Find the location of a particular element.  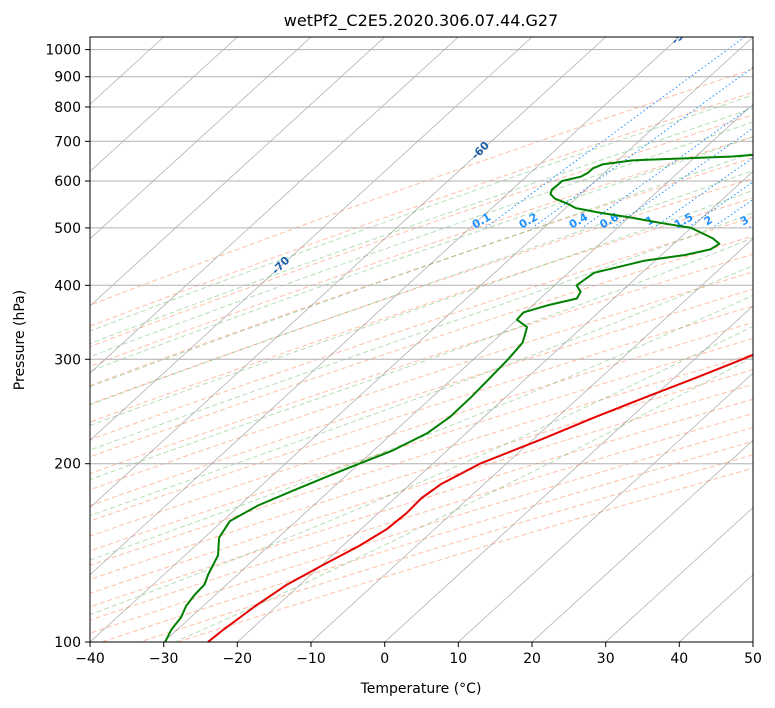

y-tick-label: 800 is located at coordinates (67, 108).